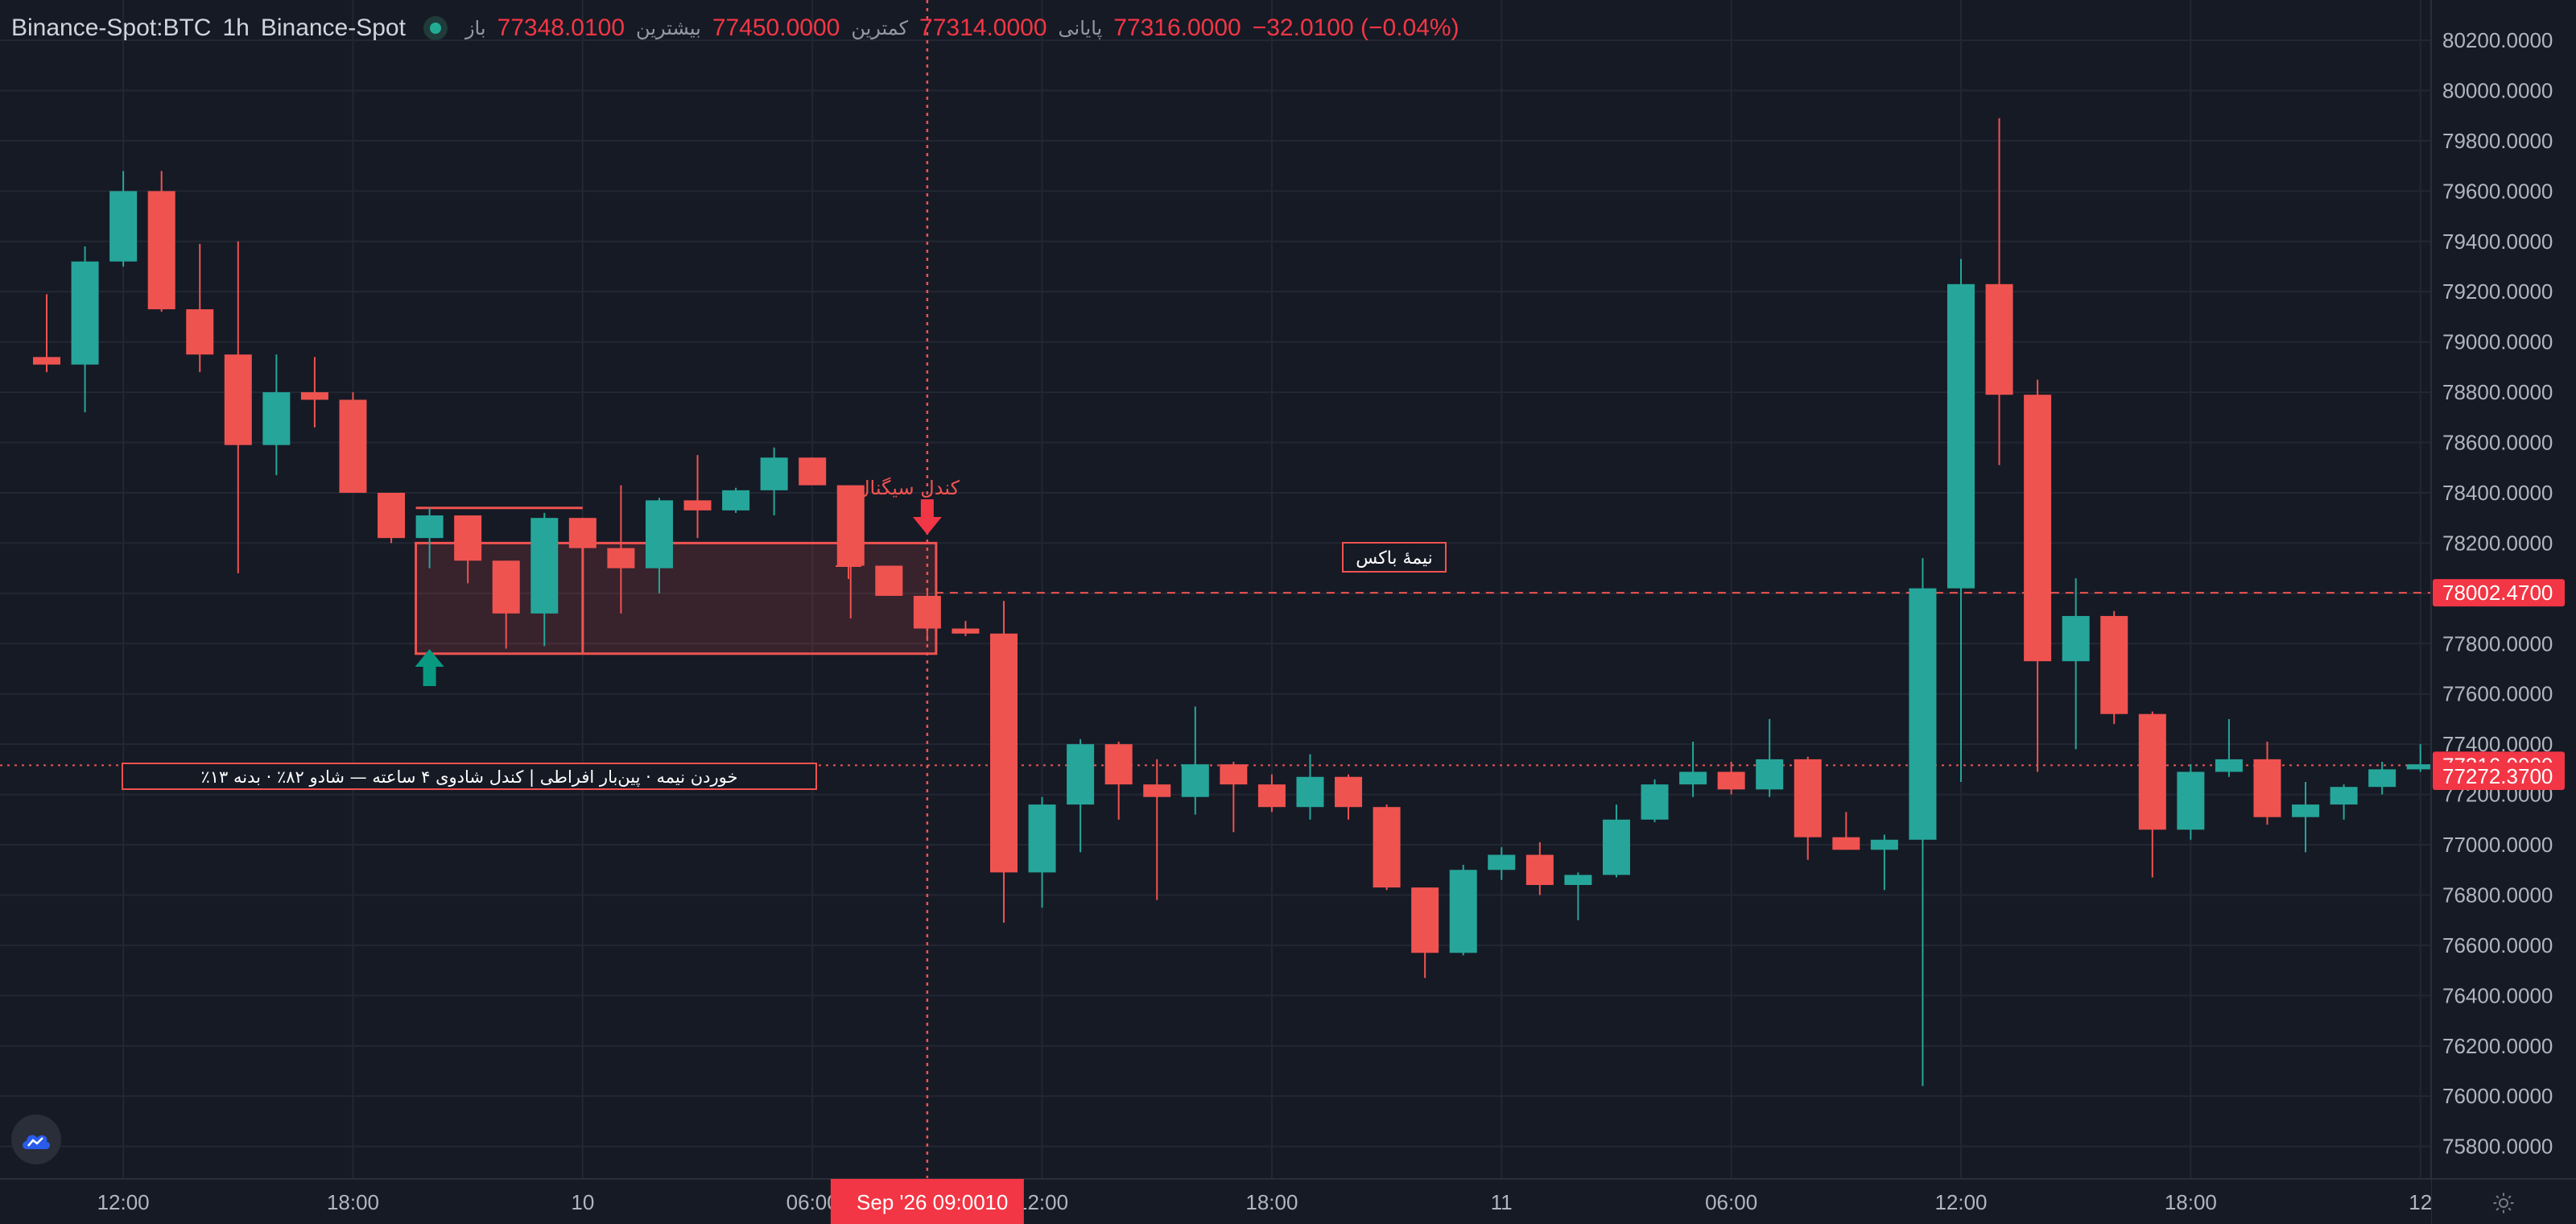  Describe the element at coordinates (927, 1201) in the screenshot. I see `crosshair-time-bg` at that location.